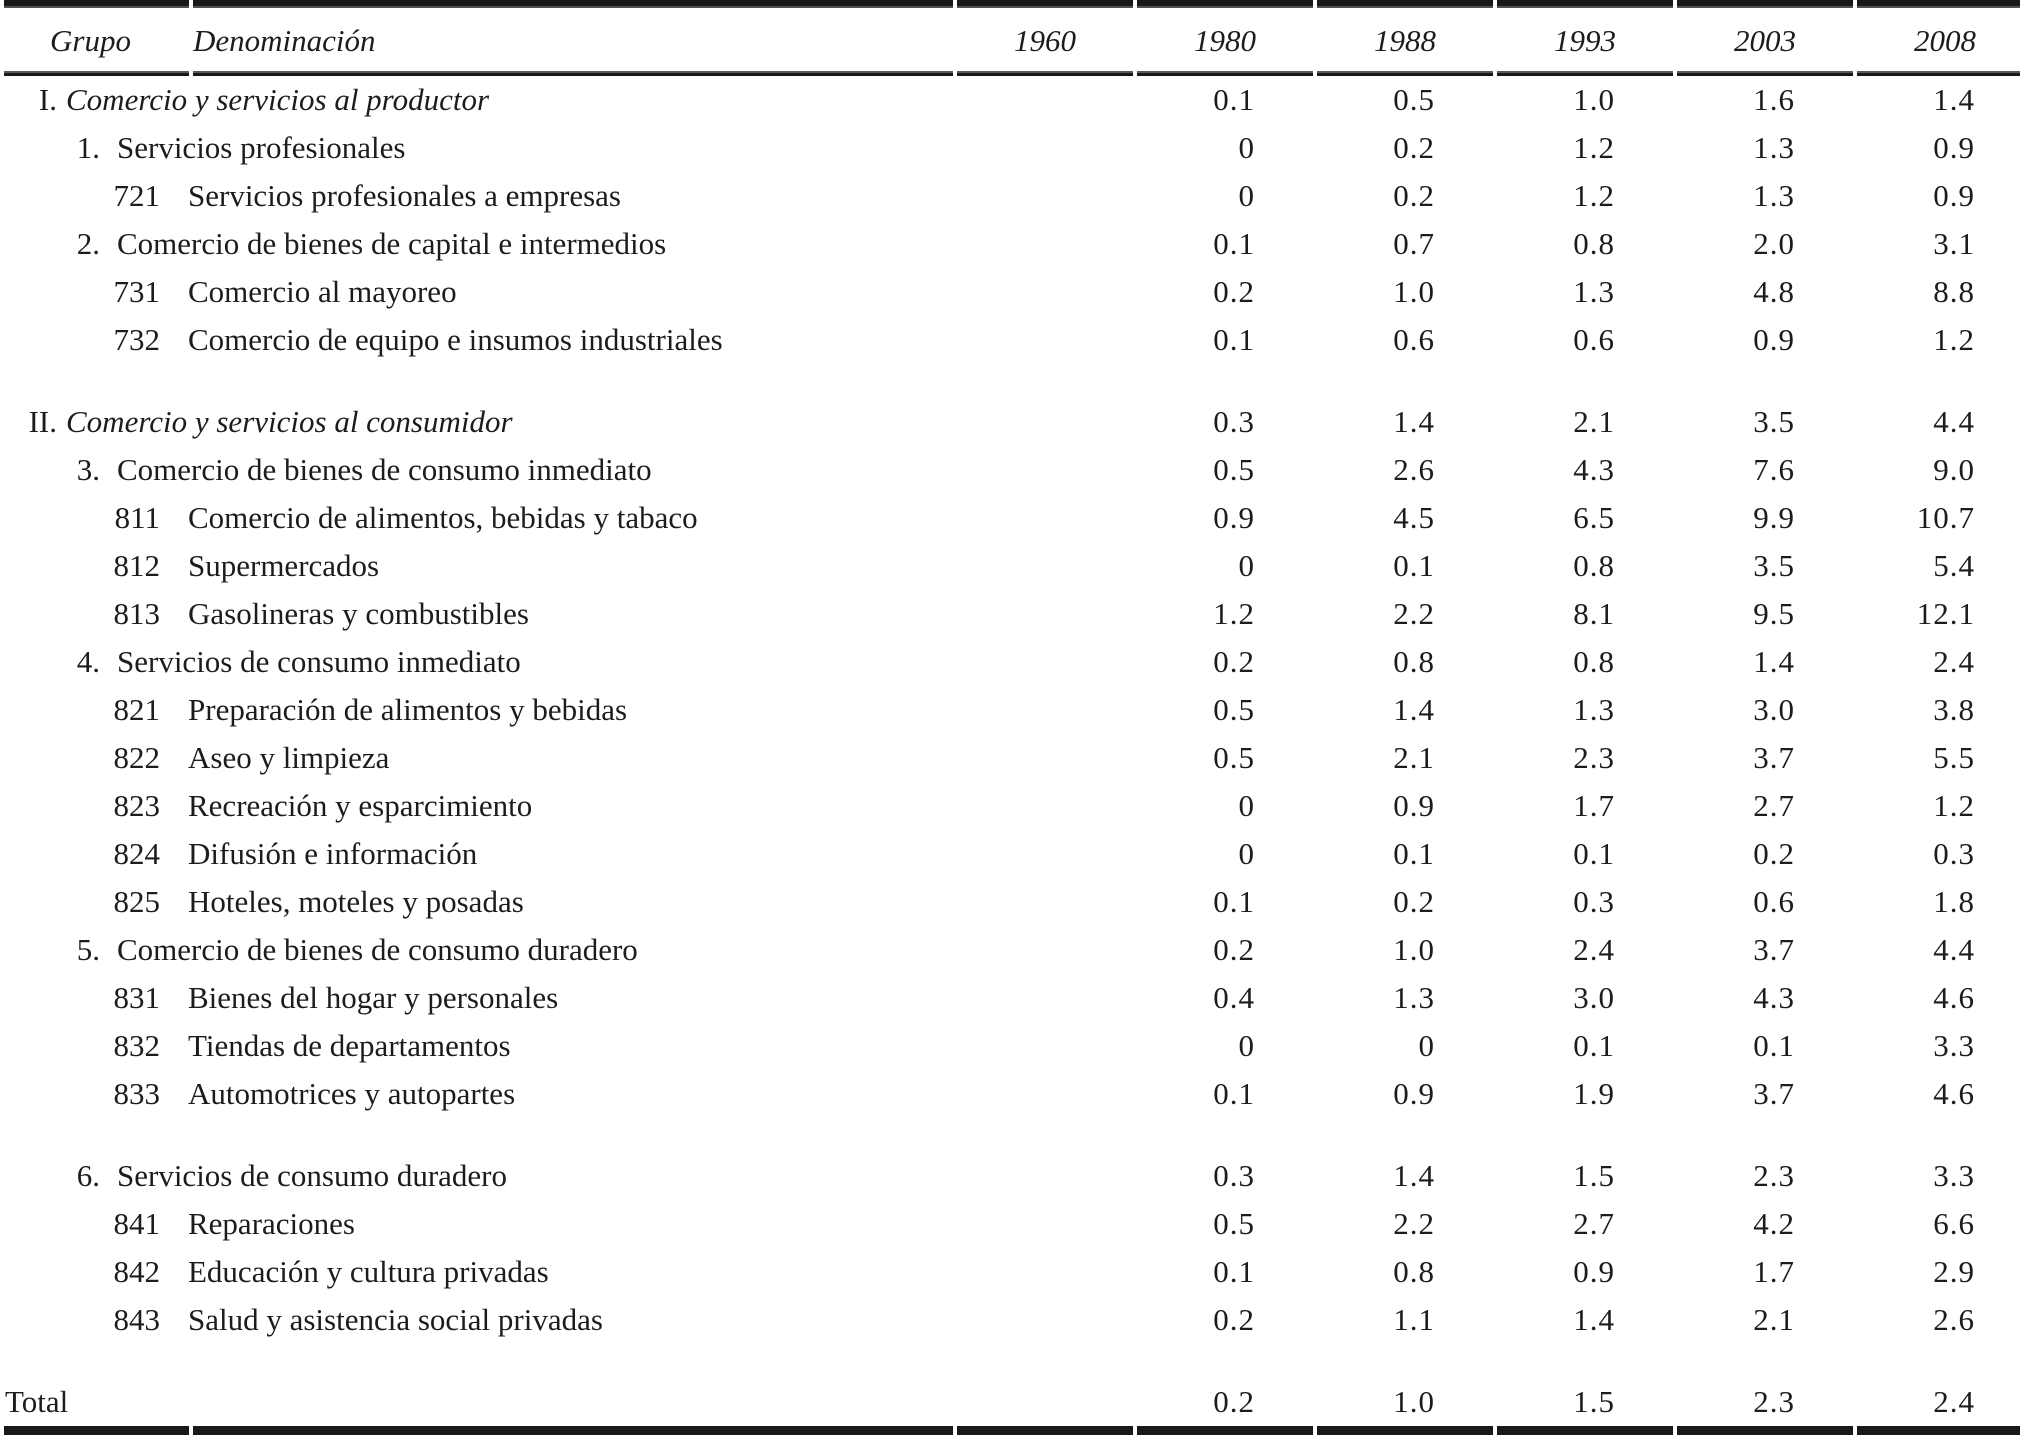  What do you see at coordinates (1405, 40) in the screenshot?
I see `column-header-1988: 1988` at bounding box center [1405, 40].